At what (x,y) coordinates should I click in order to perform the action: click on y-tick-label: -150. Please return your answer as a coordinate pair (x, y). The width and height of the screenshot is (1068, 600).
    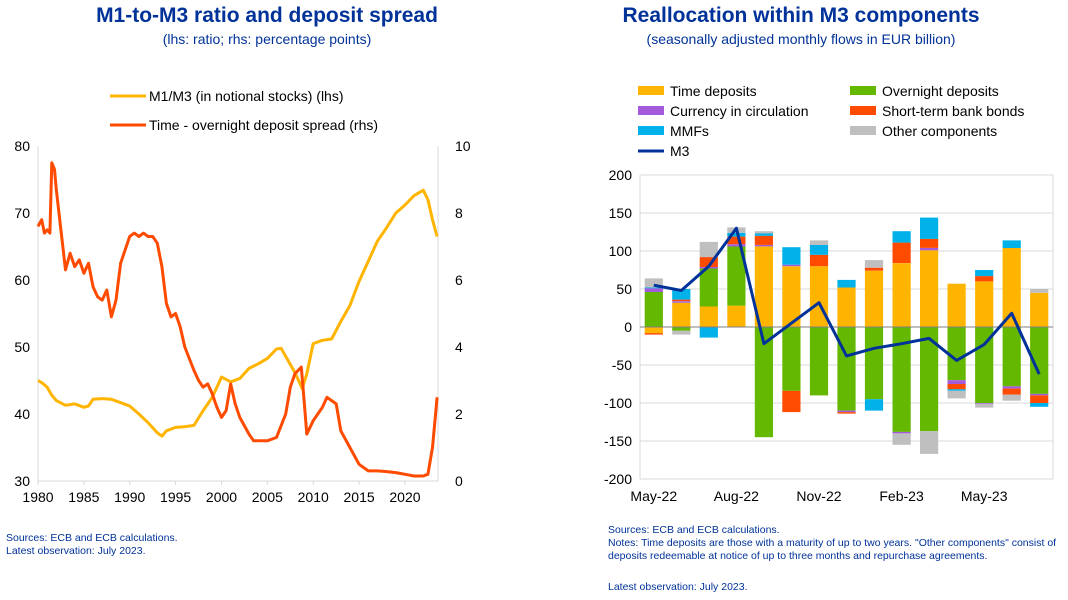
    Looking at the image, I should click on (618, 441).